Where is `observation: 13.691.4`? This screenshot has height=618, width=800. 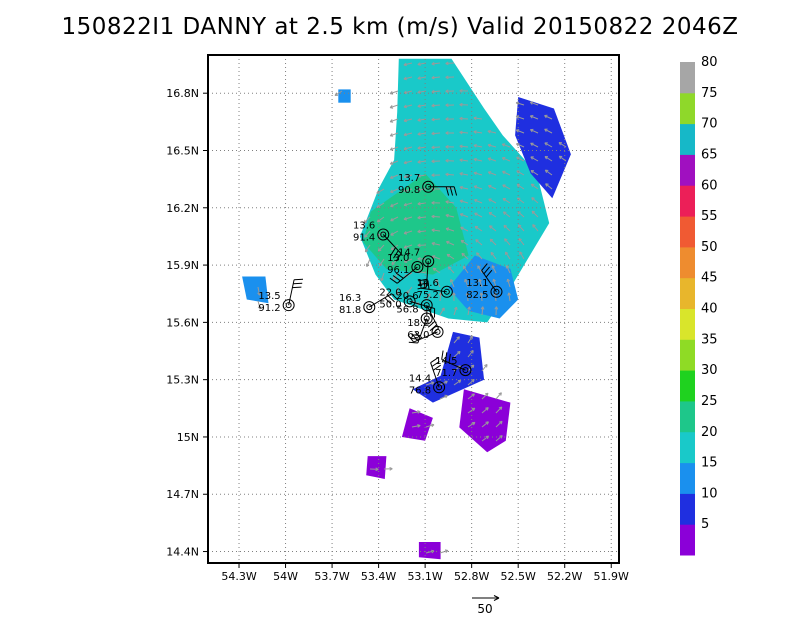
observation: 13.691.4 is located at coordinates (377, 241).